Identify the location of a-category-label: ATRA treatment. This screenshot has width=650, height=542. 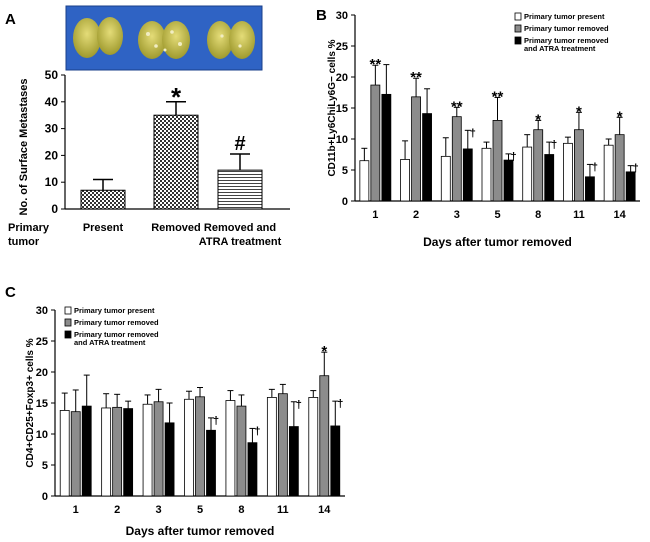
(240, 242).